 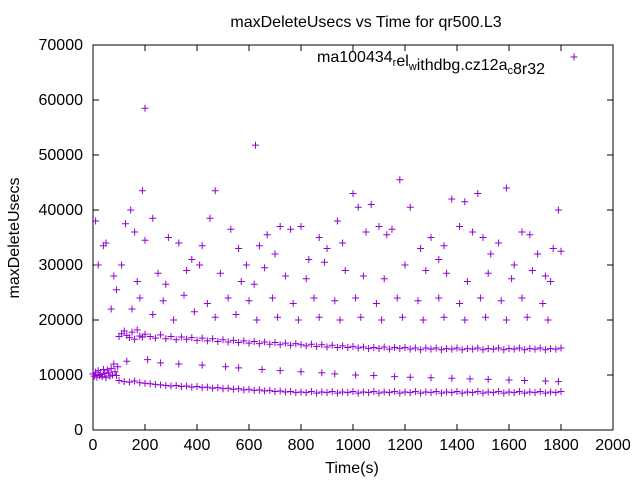 I want to click on y-tick-label: 70000, so click(x=61, y=45).